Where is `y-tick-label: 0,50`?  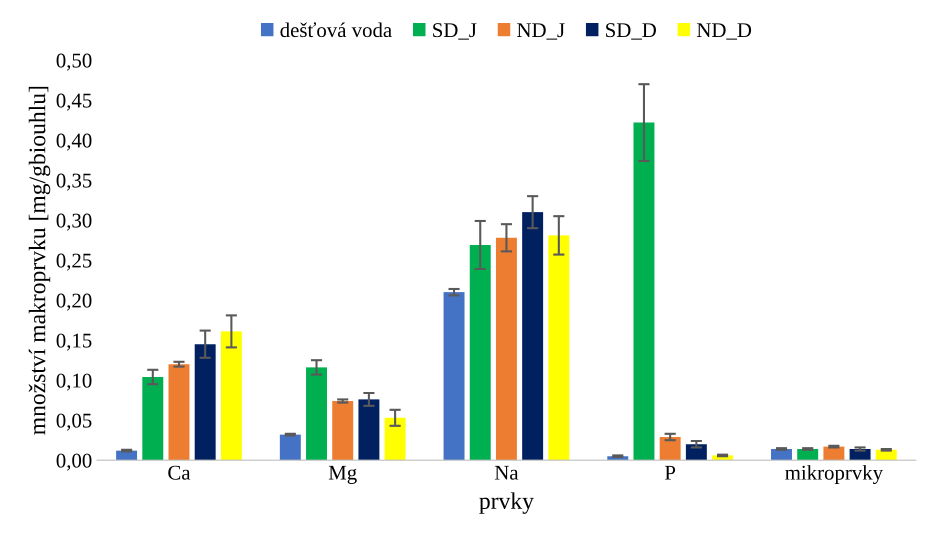
y-tick-label: 0,50 is located at coordinates (74, 62).